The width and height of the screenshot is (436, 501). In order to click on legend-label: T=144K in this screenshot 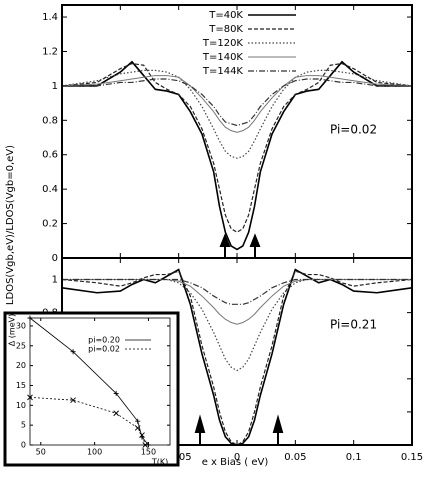, I will do `click(223, 71)`.